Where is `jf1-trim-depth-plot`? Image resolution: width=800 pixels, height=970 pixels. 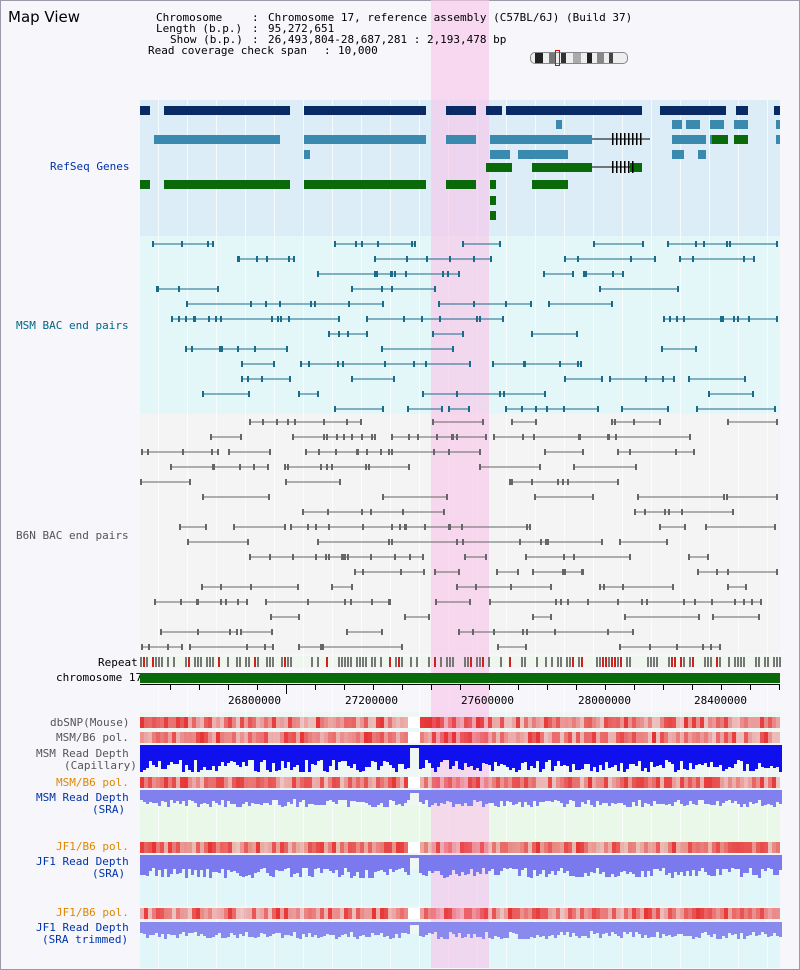
jf1-trim-depth-plot is located at coordinates (461, 931).